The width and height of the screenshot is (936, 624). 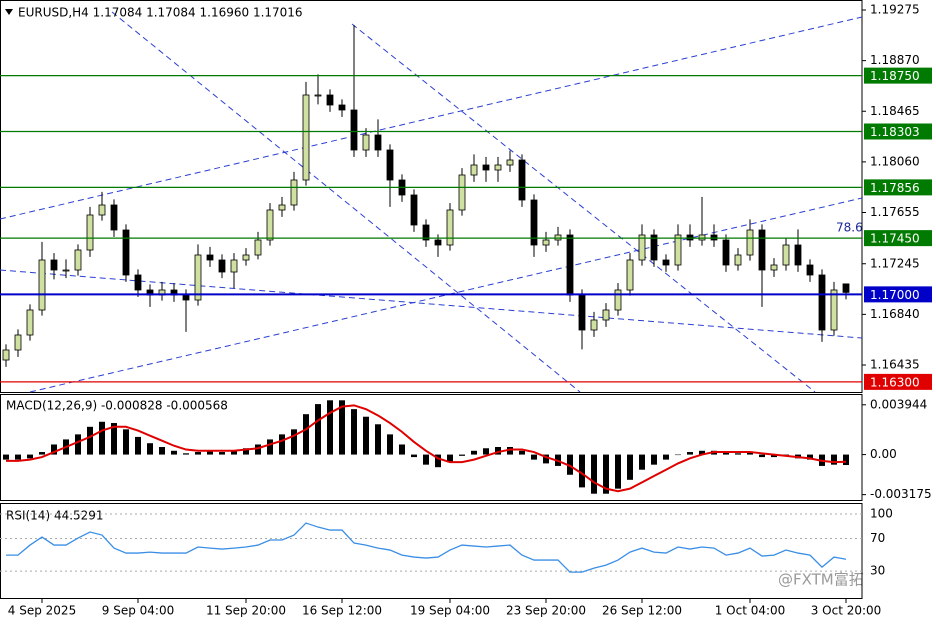 What do you see at coordinates (450, 611) in the screenshot?
I see `x-tick-label: 19 Sep 04:00` at bounding box center [450, 611].